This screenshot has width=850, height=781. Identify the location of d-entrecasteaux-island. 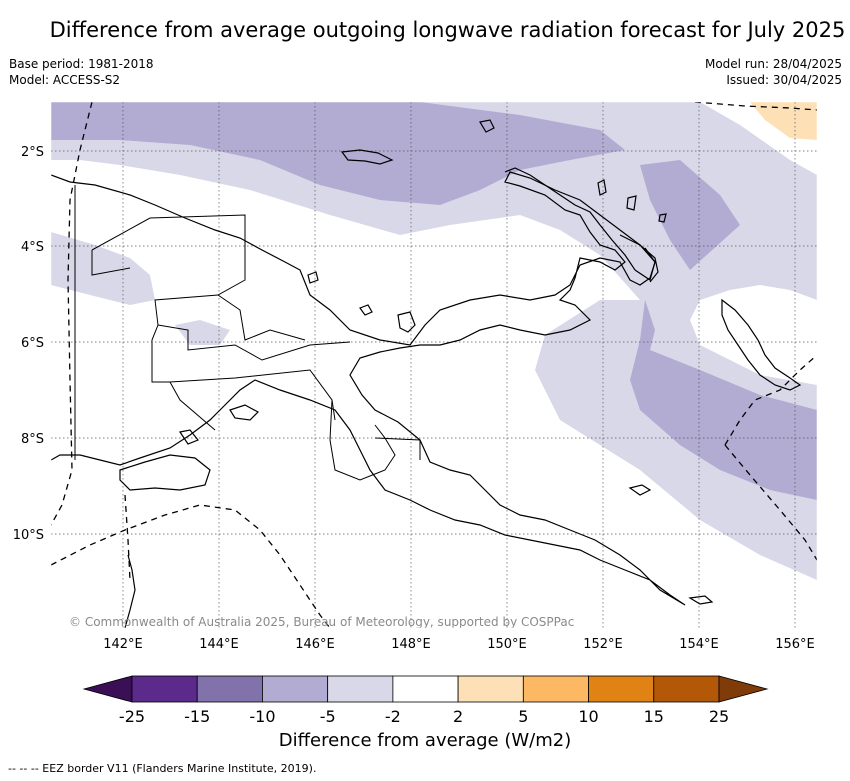
(406, 322).